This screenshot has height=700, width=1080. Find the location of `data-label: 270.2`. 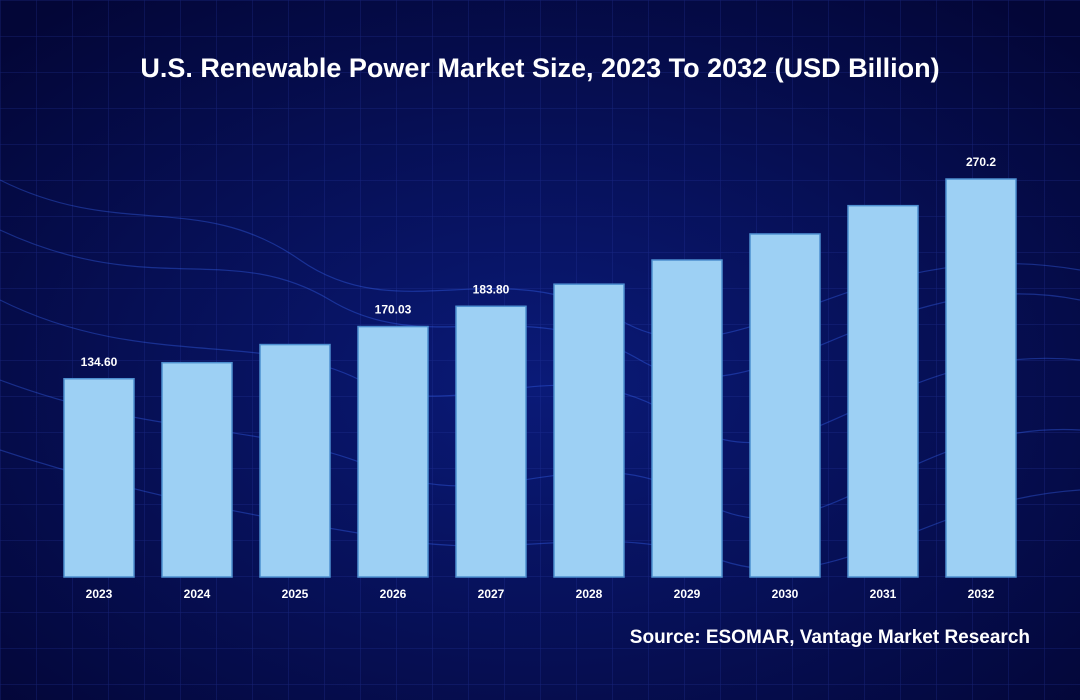

data-label: 270.2 is located at coordinates (981, 162).